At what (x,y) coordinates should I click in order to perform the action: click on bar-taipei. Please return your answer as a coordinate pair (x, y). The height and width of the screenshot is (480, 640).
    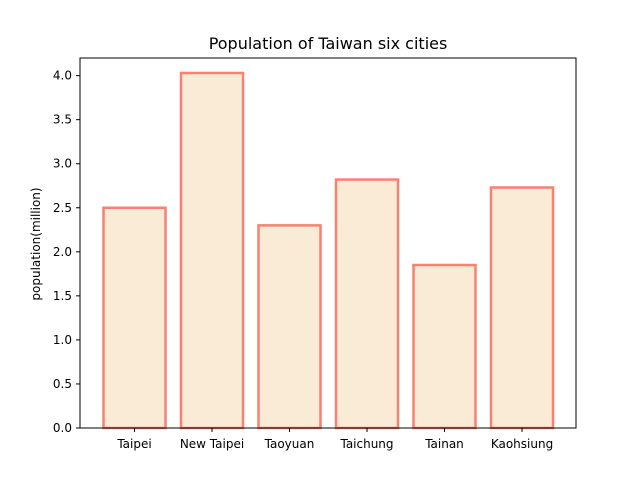
    Looking at the image, I should click on (134, 318).